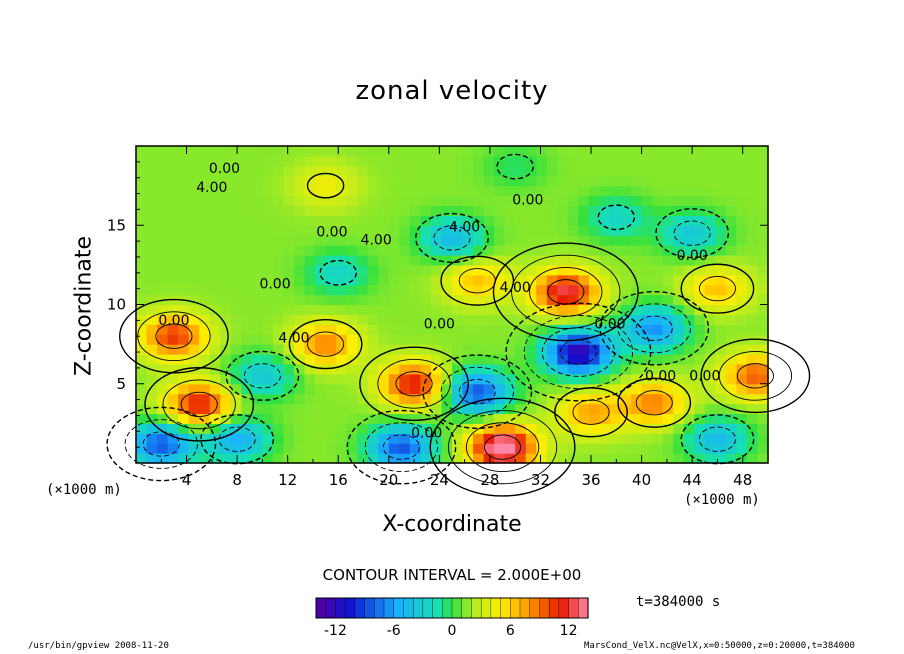  What do you see at coordinates (394, 631) in the screenshot?
I see `colorbar-tick-label: -6` at bounding box center [394, 631].